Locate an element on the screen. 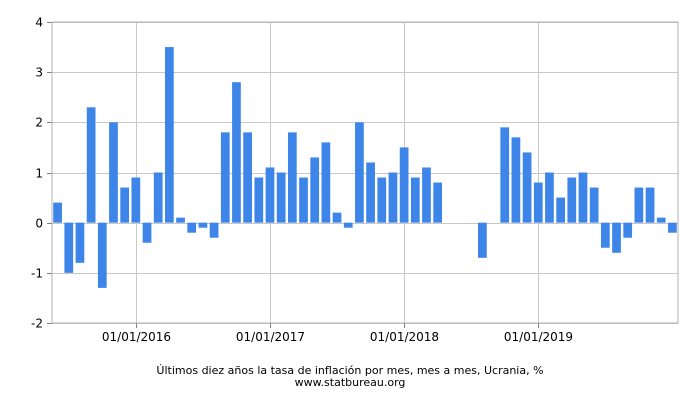  y-tick-label: -2 is located at coordinates (37, 324).